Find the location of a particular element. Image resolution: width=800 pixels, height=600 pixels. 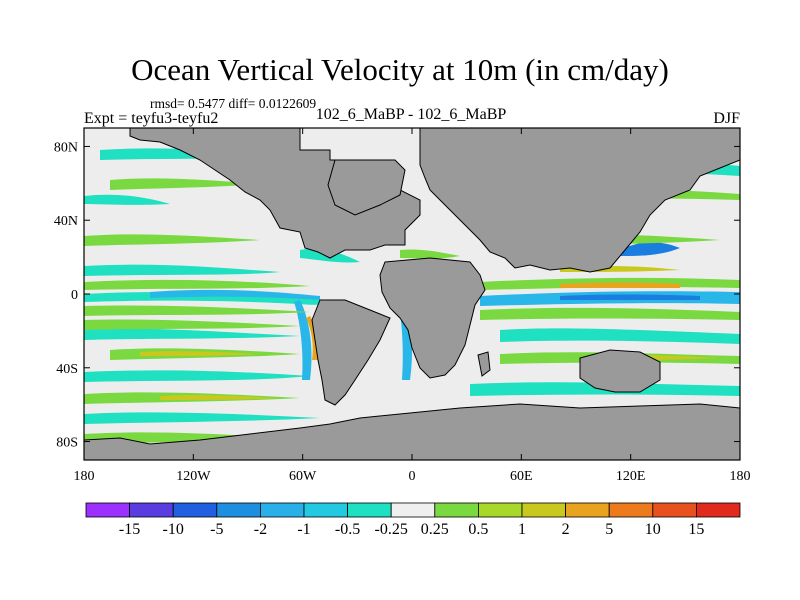

colorbar-label: -15 is located at coordinates (129, 529).